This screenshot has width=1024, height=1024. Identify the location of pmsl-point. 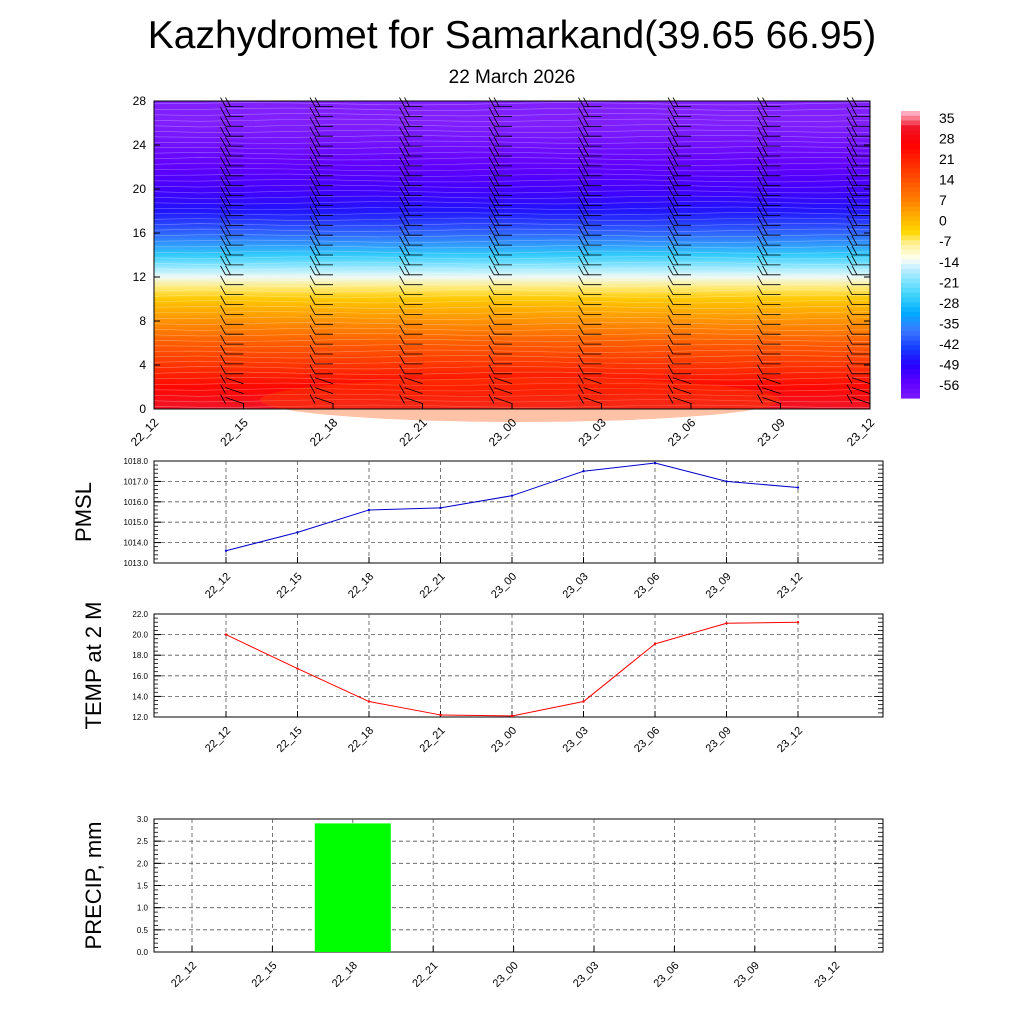
(583, 471).